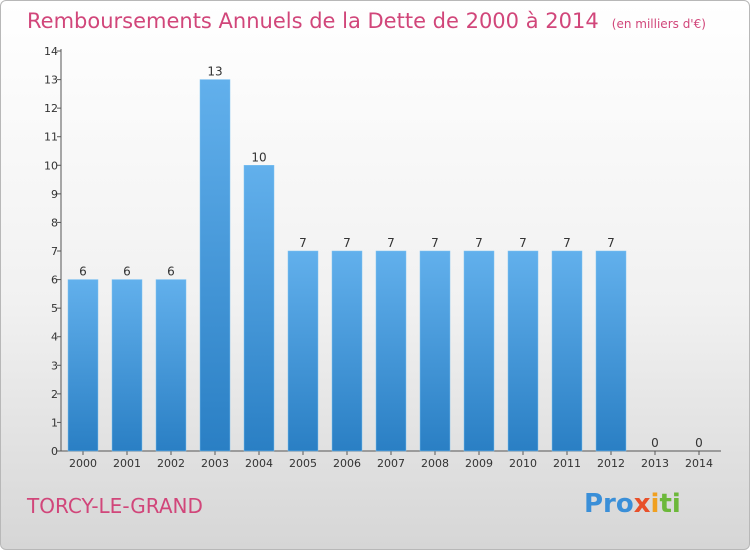 The width and height of the screenshot is (750, 550). What do you see at coordinates (51, 108) in the screenshot?
I see `y-tick-label: 12` at bounding box center [51, 108].